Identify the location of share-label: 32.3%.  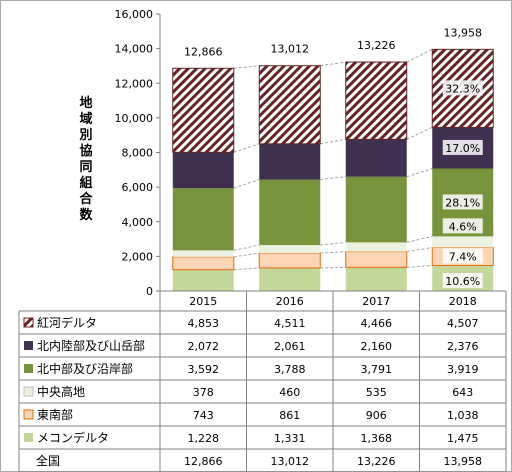
(462, 88).